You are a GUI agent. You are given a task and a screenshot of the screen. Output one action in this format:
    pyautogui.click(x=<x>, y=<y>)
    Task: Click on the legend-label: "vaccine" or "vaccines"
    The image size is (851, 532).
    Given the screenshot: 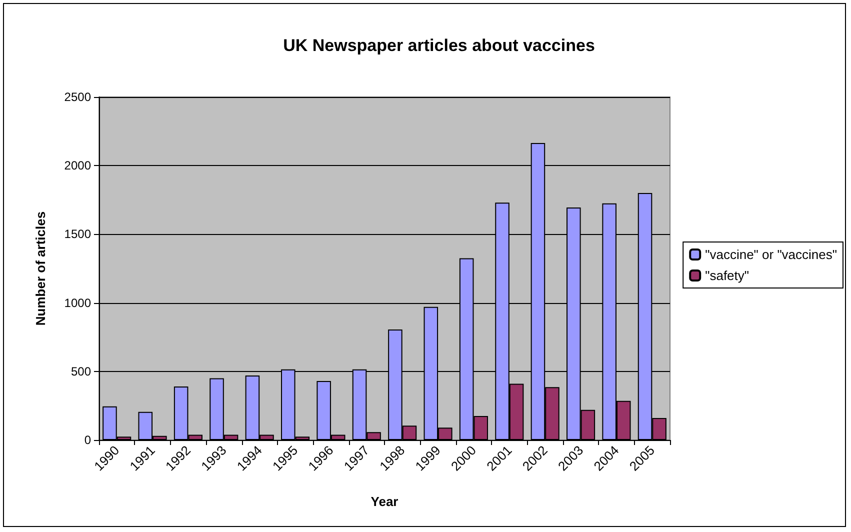 What is the action you would take?
    pyautogui.click(x=771, y=254)
    